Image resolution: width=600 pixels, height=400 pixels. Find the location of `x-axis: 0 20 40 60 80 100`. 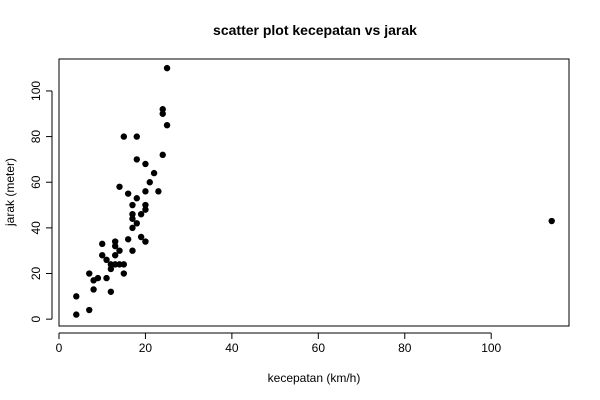

x-axis: 0 20 40 60 80 100 is located at coordinates (279, 343).